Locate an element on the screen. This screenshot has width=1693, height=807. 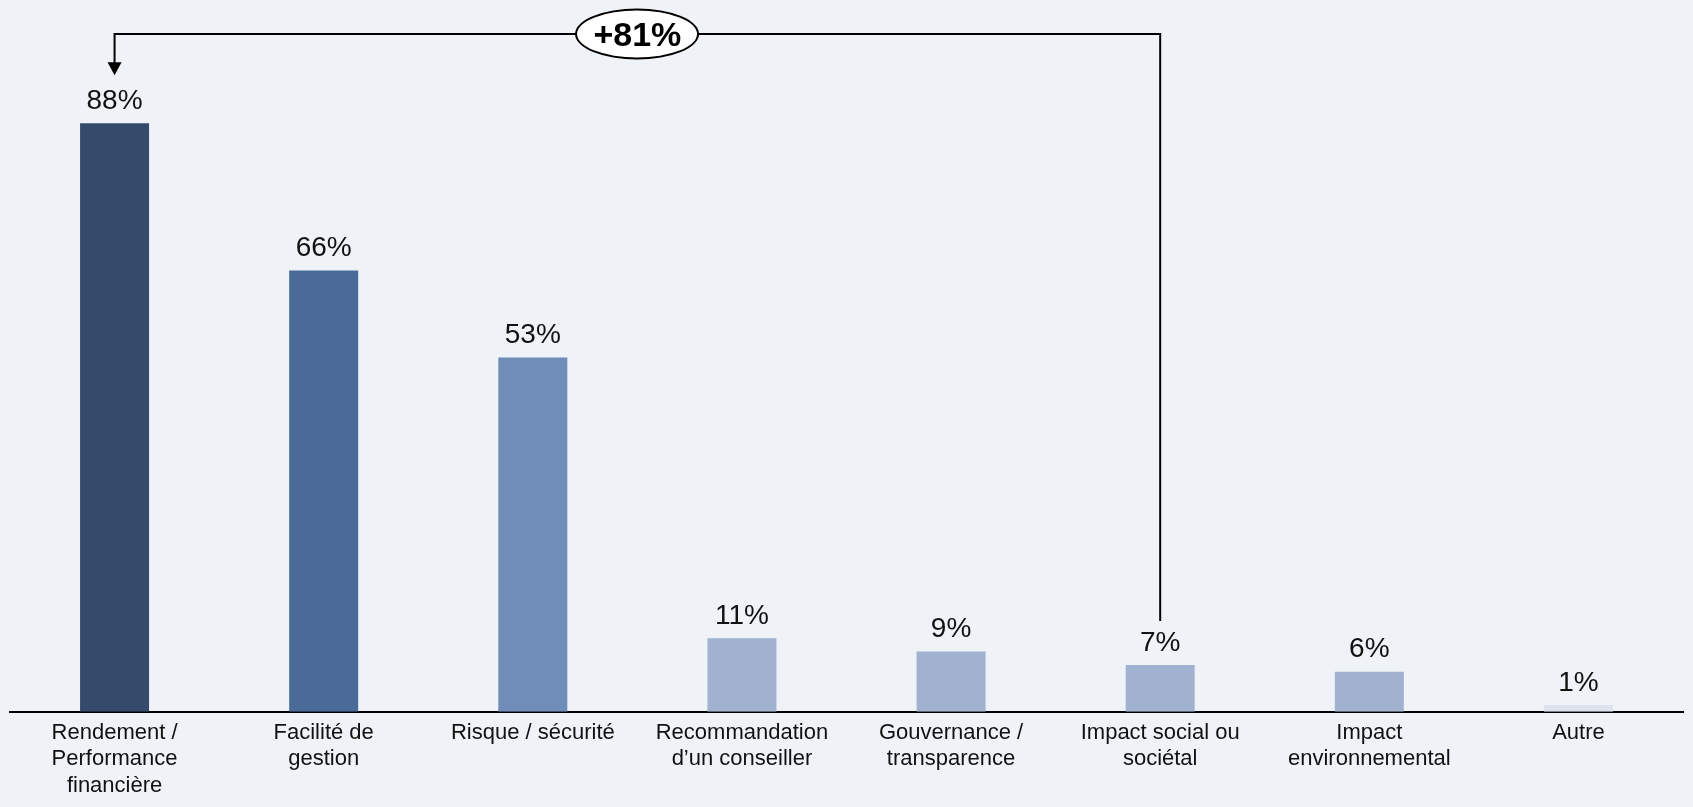
data-label: 7% is located at coordinates (1160, 641).